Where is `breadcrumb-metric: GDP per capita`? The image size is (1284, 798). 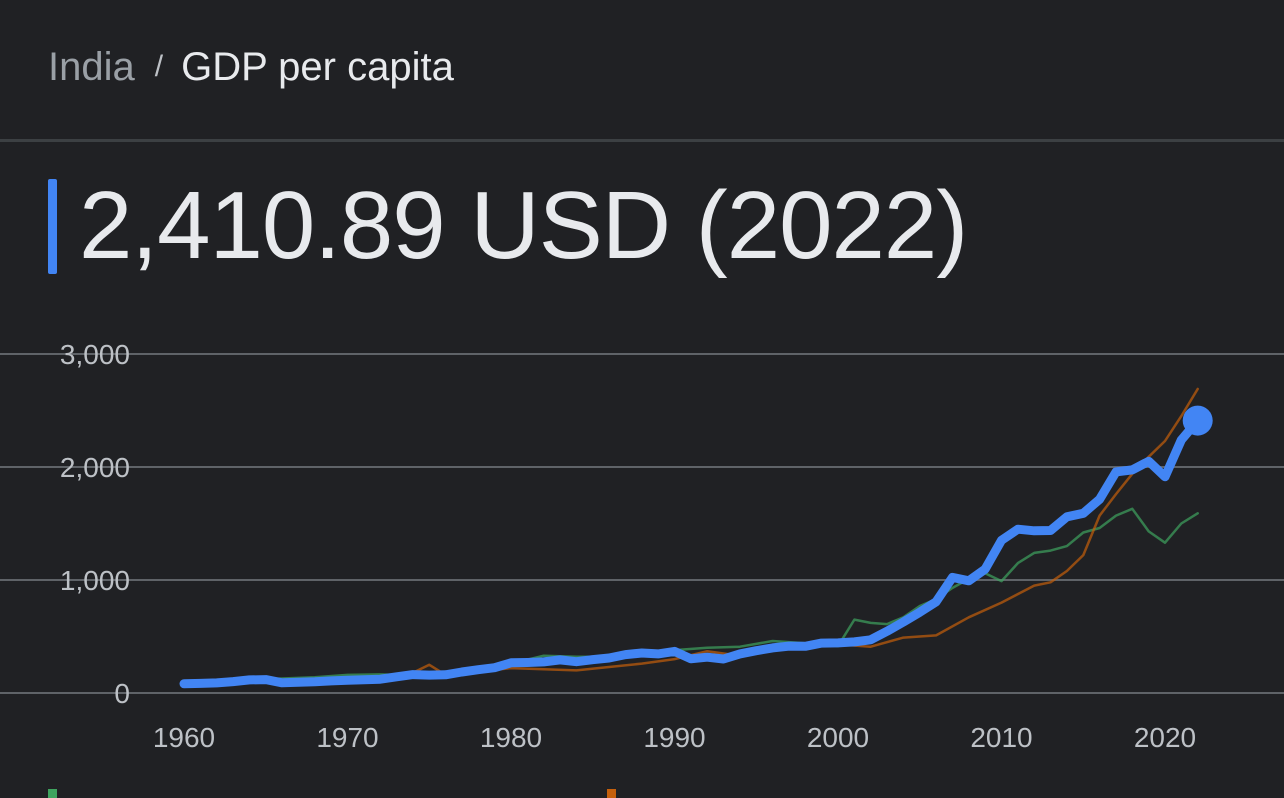
breadcrumb-metric: GDP per capita is located at coordinates (317, 66).